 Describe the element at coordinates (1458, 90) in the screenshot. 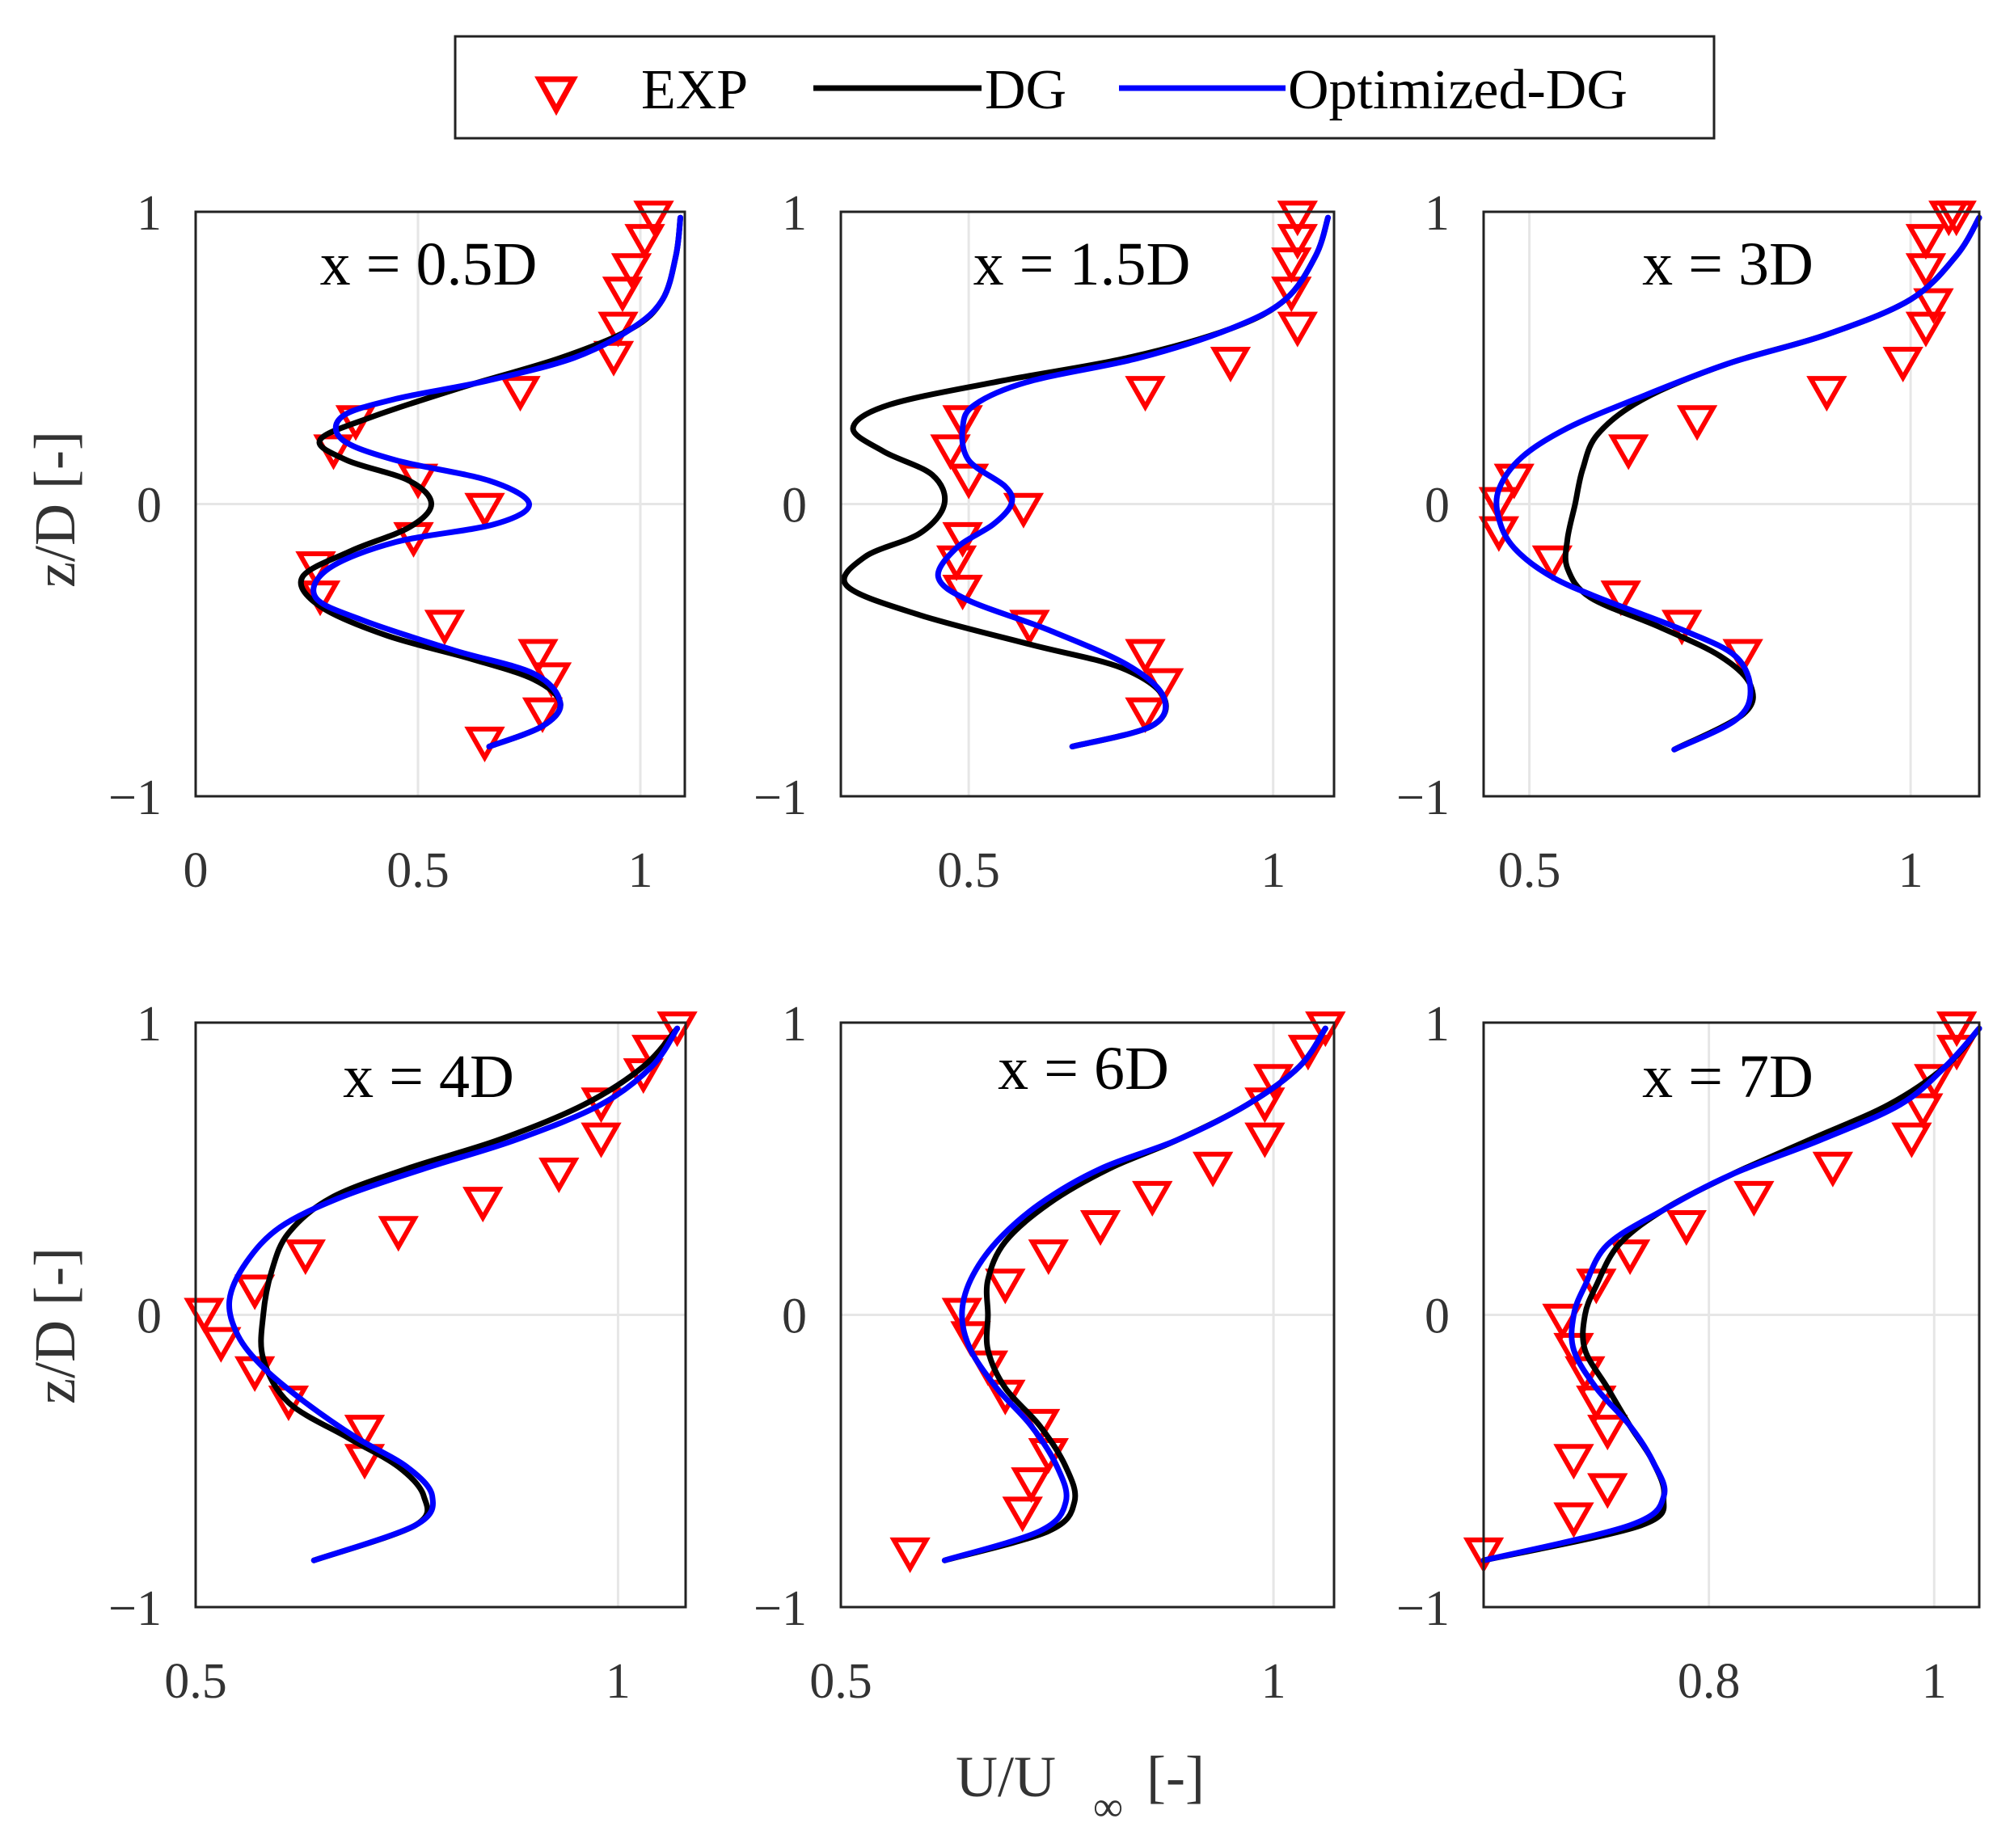

I see `legend-opt-label: Optimized-DG` at that location.